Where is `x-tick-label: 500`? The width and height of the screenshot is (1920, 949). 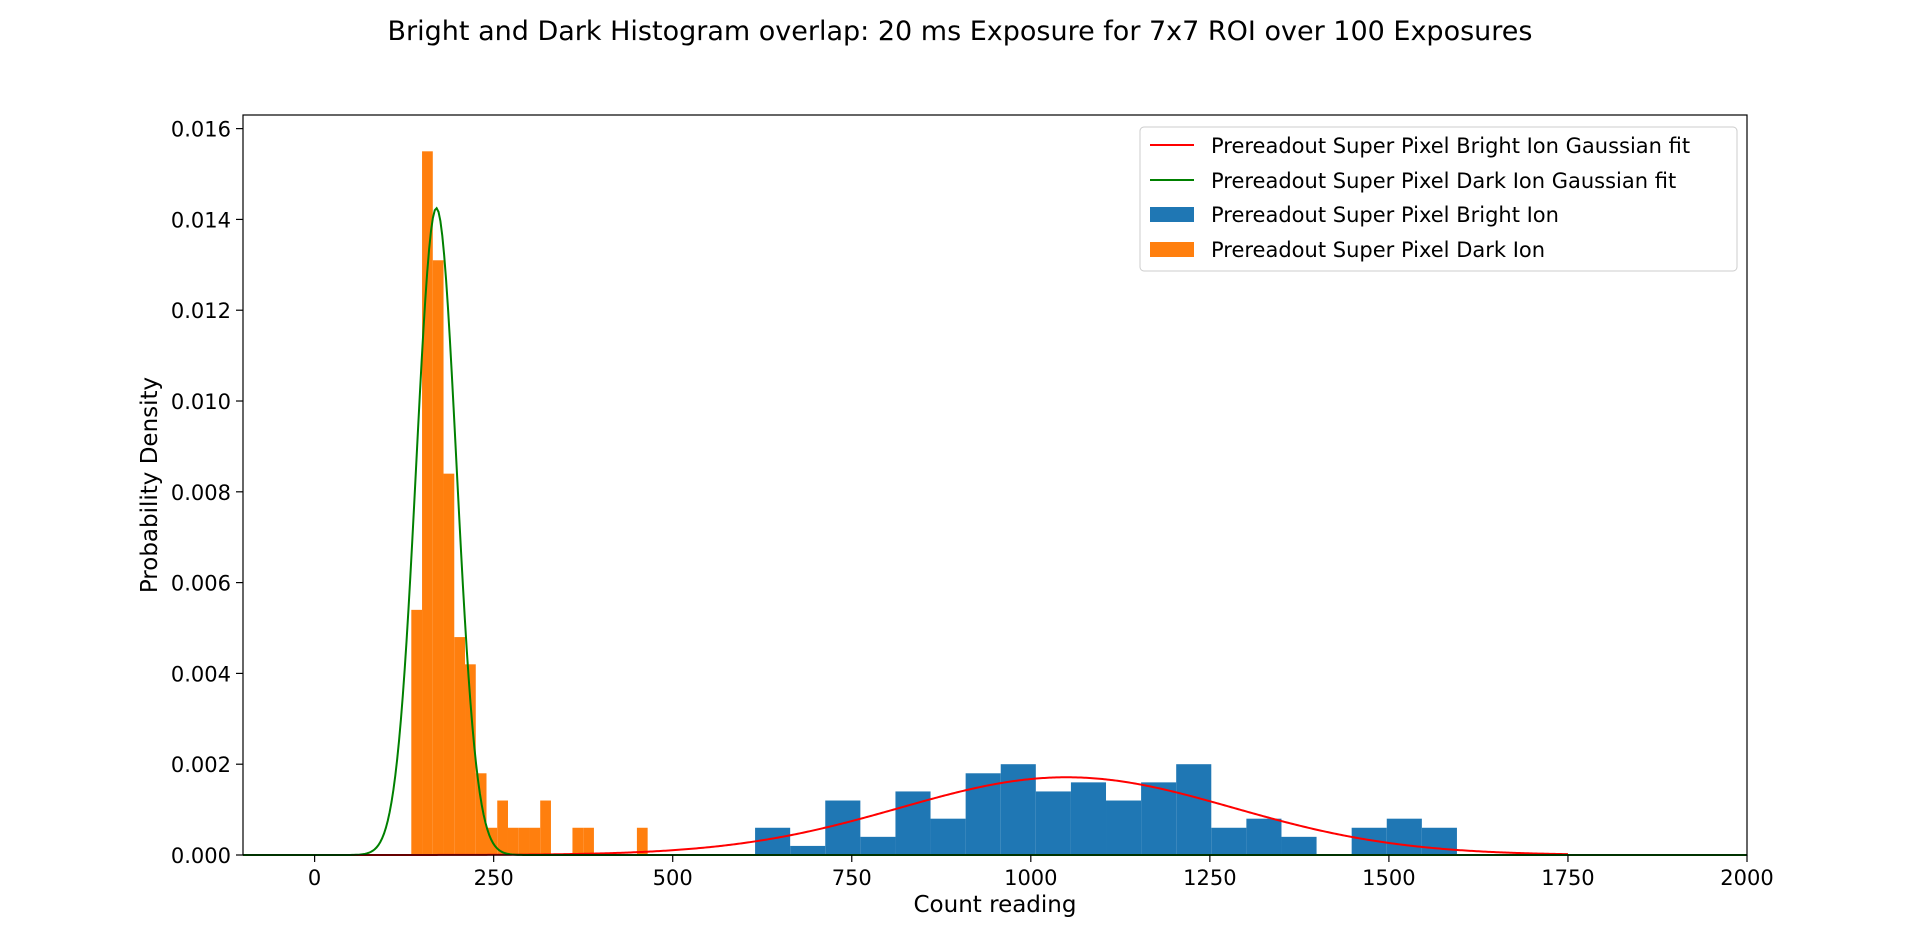 x-tick-label: 500 is located at coordinates (673, 878).